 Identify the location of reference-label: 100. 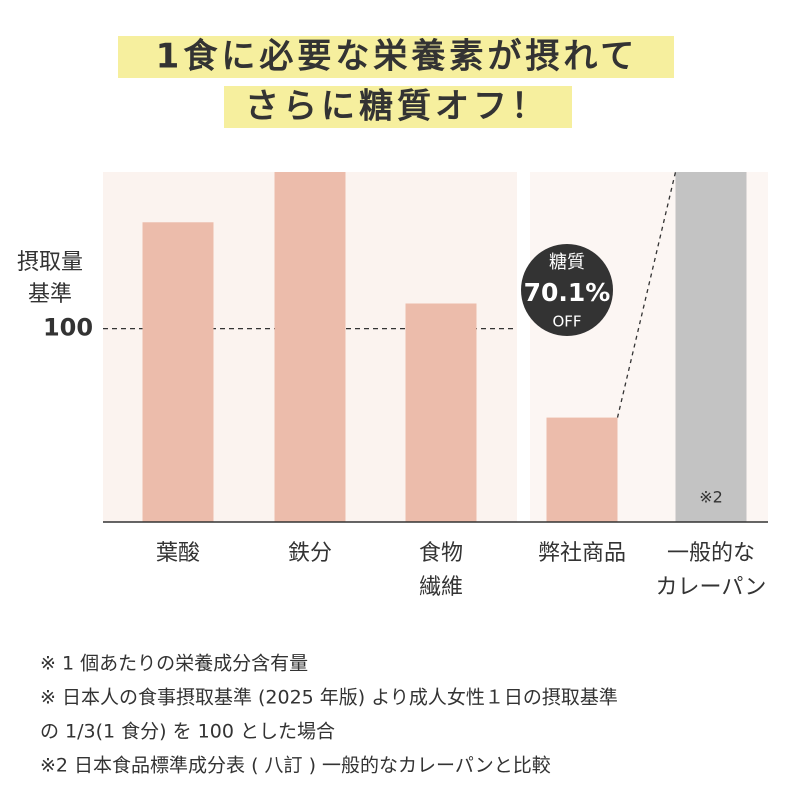
(68, 328).